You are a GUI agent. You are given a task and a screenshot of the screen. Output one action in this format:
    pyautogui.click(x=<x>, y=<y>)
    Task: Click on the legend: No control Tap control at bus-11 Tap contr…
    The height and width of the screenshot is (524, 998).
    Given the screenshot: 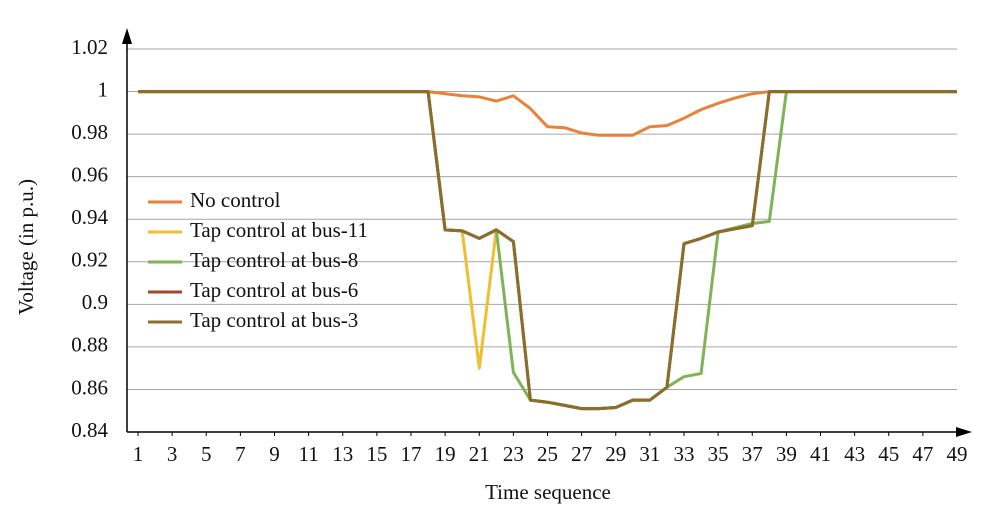 What is the action you would take?
    pyautogui.click(x=258, y=260)
    